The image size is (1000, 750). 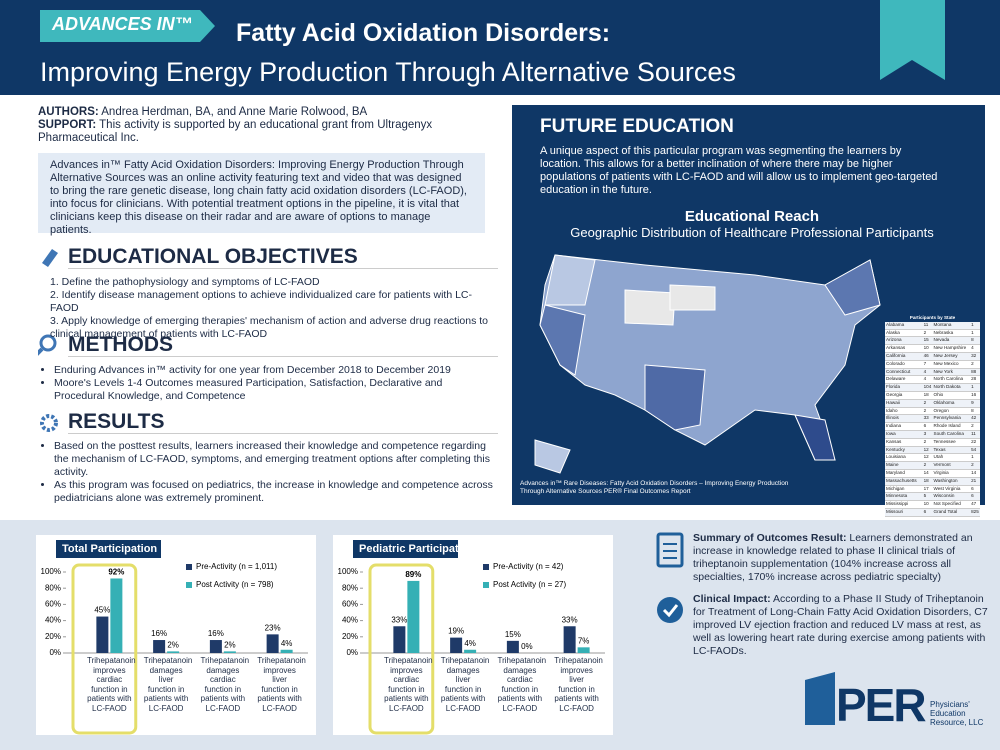 I want to click on table-cell: Nebraska, so click(x=943, y=332).